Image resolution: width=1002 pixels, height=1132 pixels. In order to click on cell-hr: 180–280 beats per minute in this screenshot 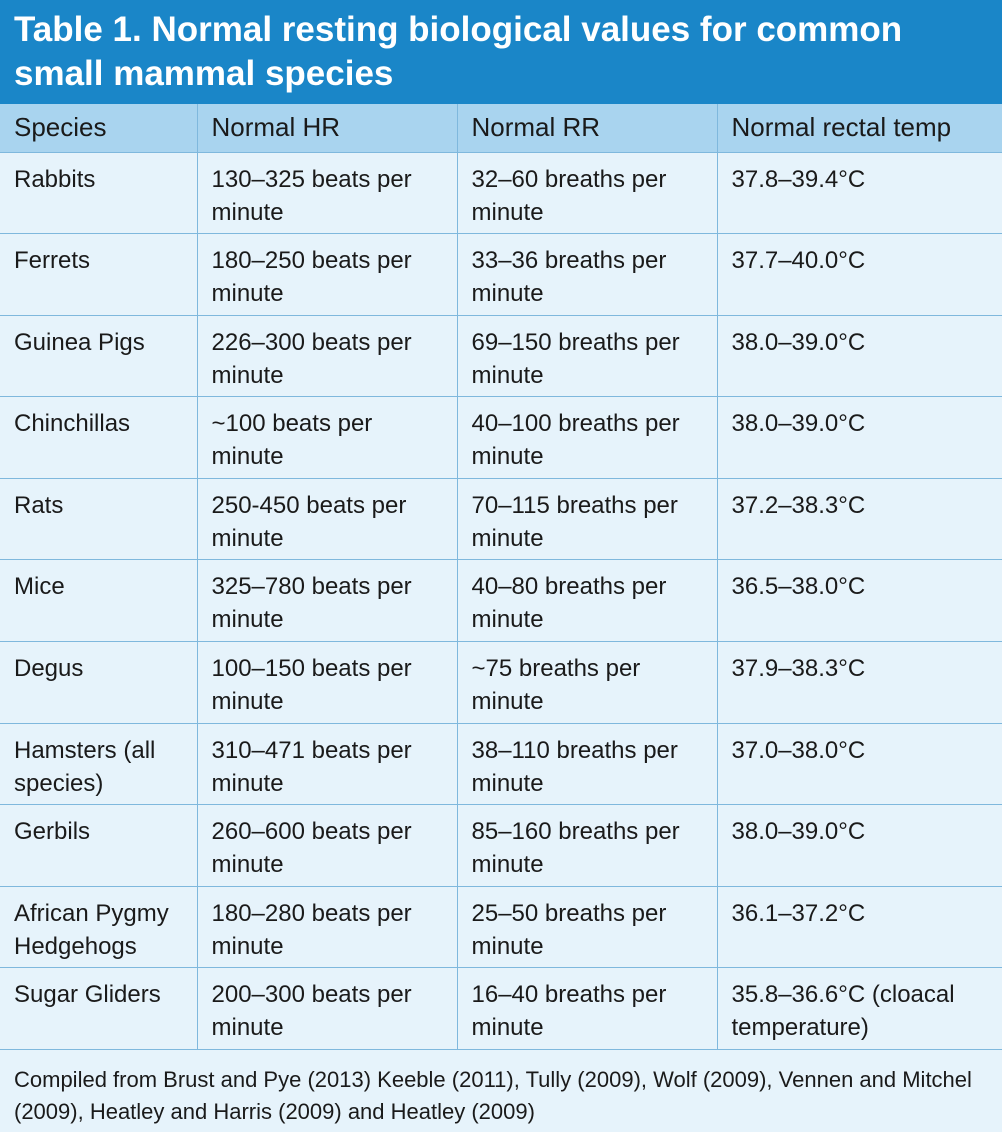, I will do `click(327, 927)`.